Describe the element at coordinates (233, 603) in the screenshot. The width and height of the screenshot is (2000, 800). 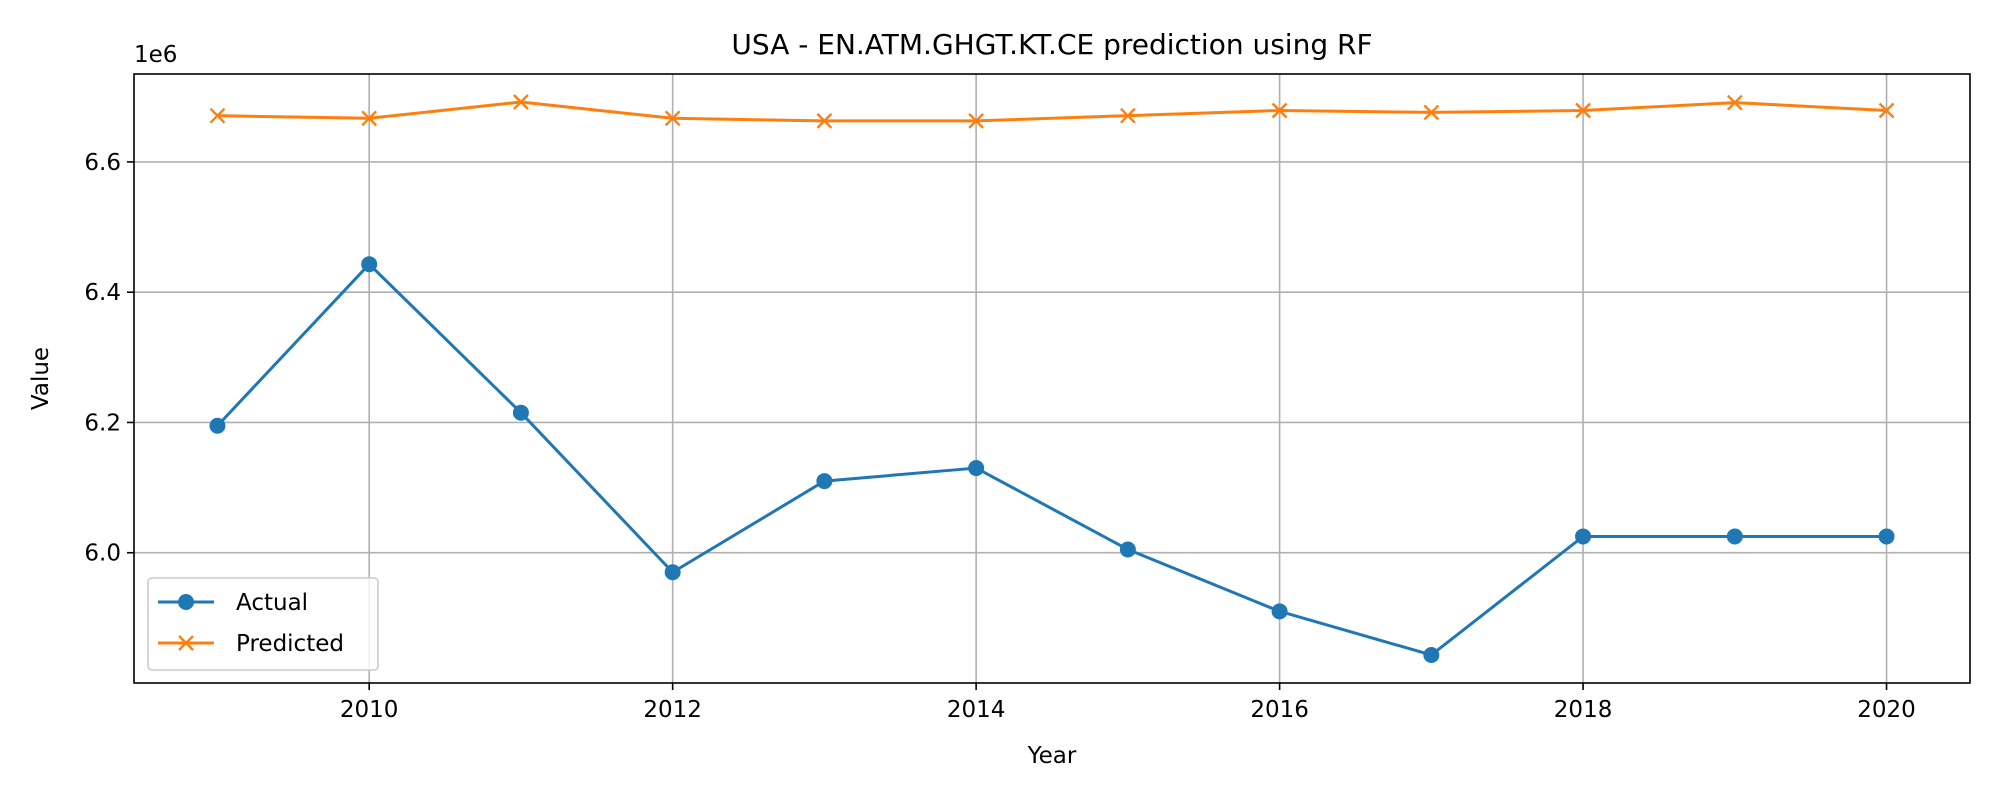
I see `legend-item-actual: Actual` at that location.